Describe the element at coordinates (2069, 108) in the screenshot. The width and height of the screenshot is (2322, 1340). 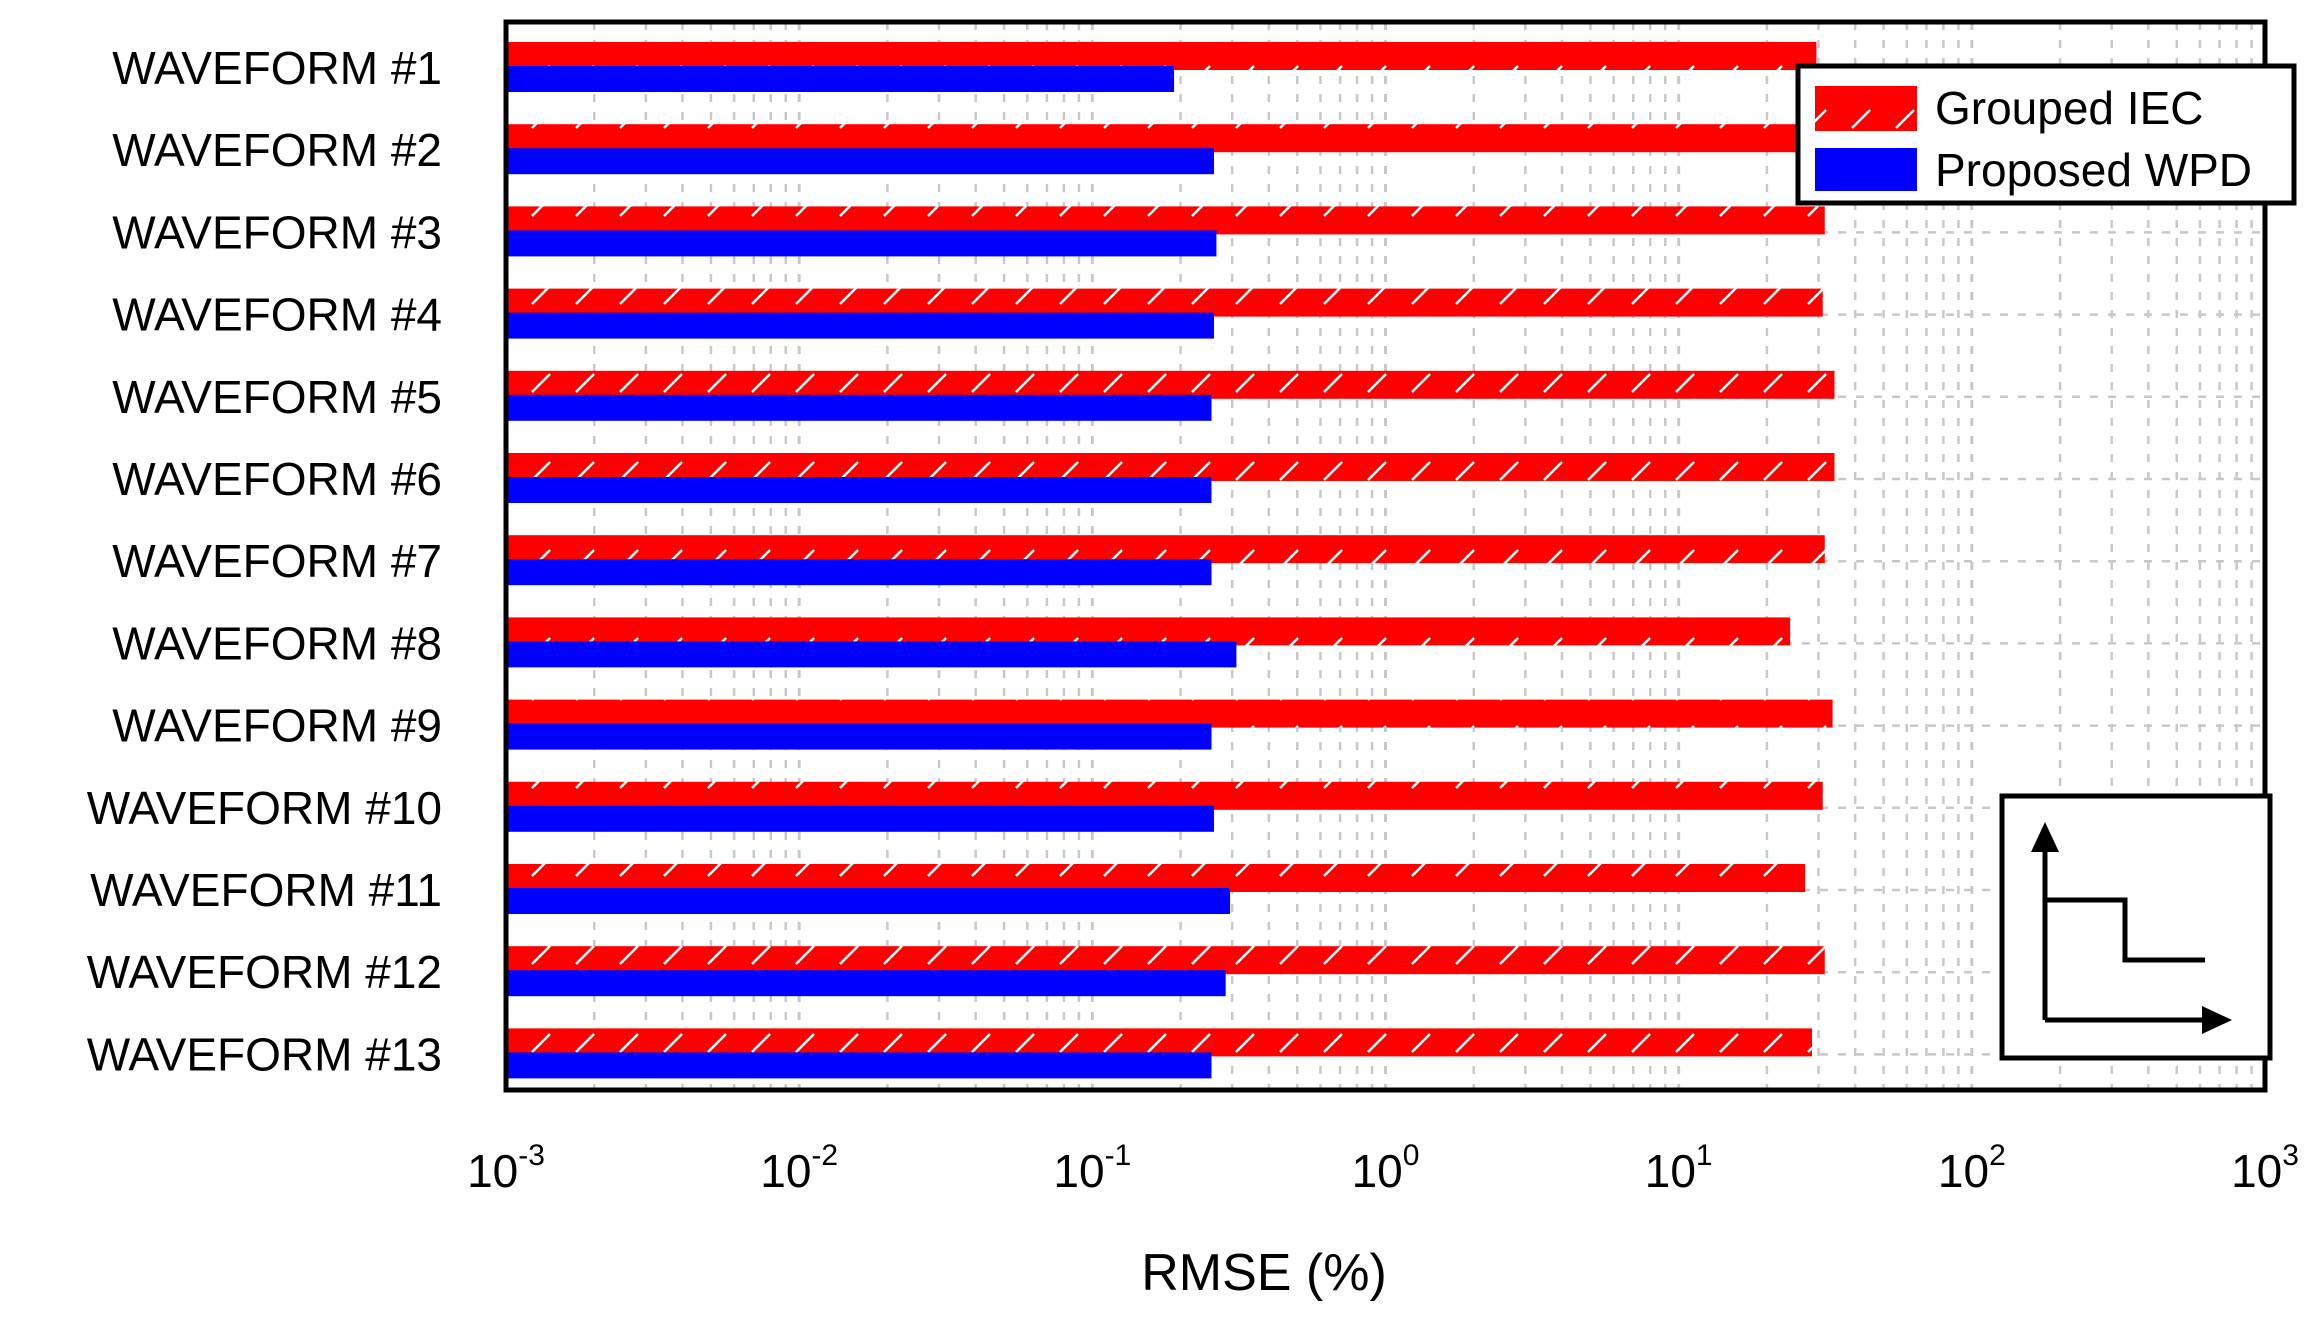
I see `legend-label-grouped-iec: Grouped IEC` at that location.